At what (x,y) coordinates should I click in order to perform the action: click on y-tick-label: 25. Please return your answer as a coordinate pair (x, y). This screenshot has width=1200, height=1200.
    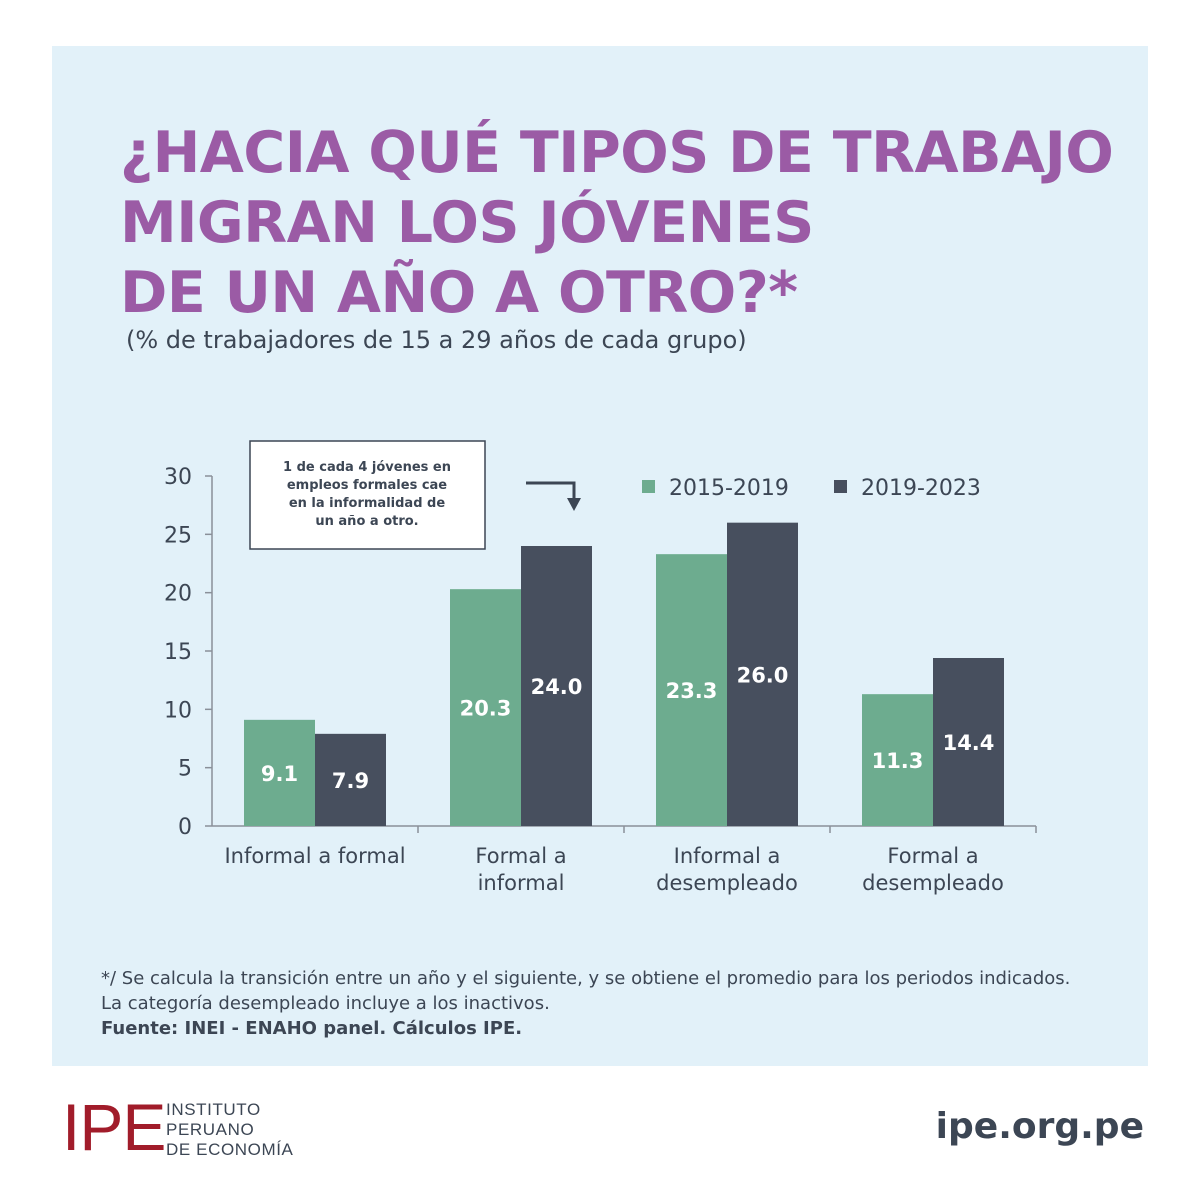
    Looking at the image, I should click on (178, 535).